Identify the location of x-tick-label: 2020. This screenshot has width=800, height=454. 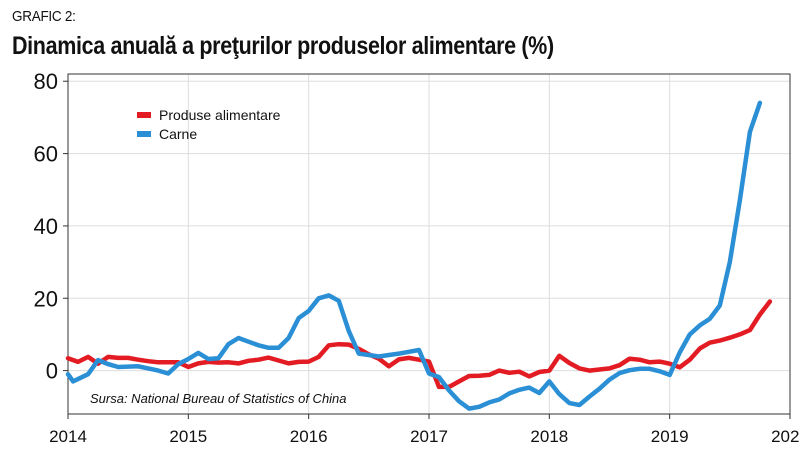
(785, 436).